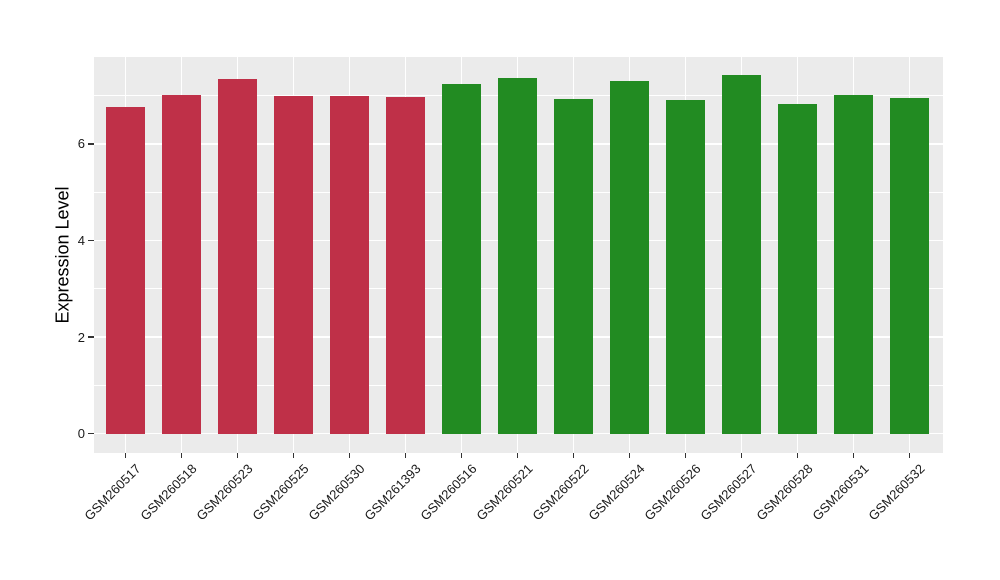 This screenshot has width=1000, height=580. What do you see at coordinates (392, 492) in the screenshot?
I see `x-tick-label-GSM261393: GSM261393` at bounding box center [392, 492].